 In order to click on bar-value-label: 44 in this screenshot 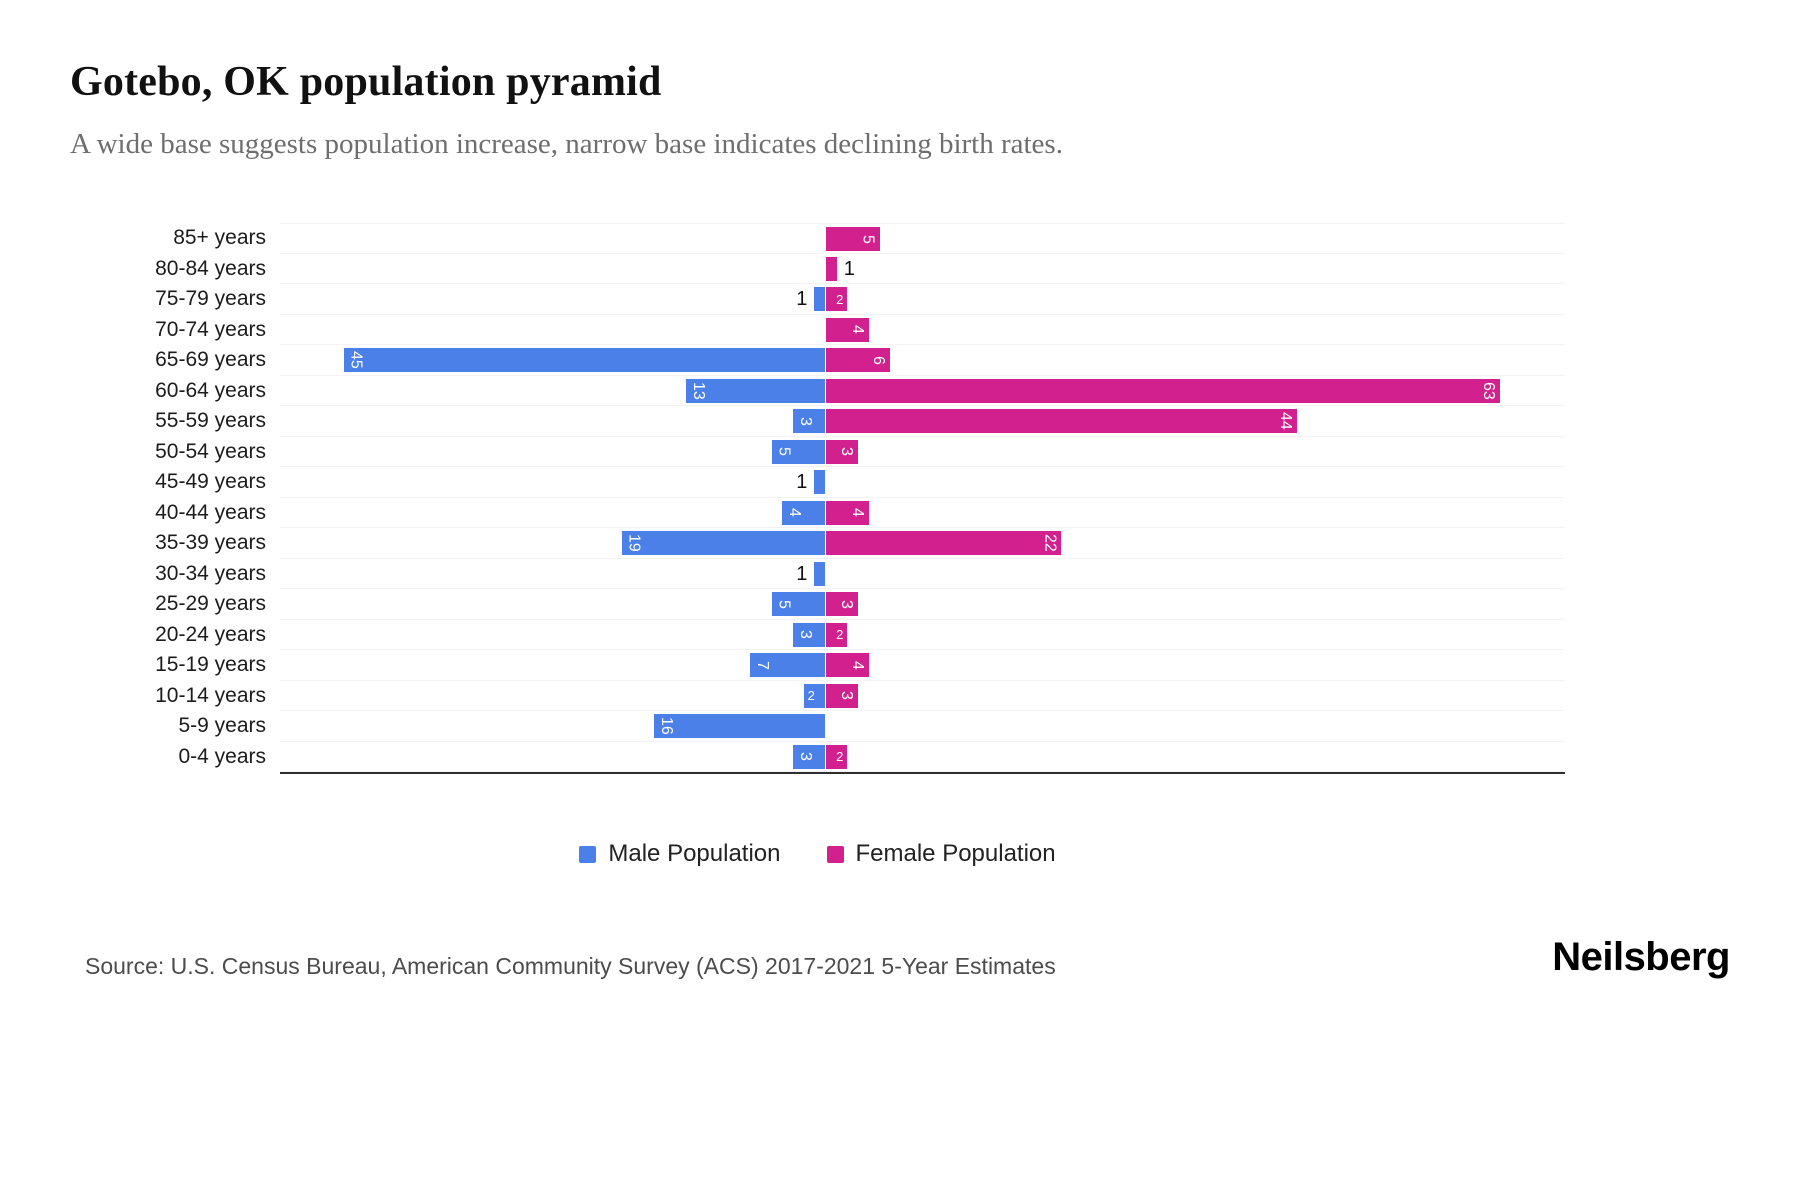, I will do `click(1285, 421)`.